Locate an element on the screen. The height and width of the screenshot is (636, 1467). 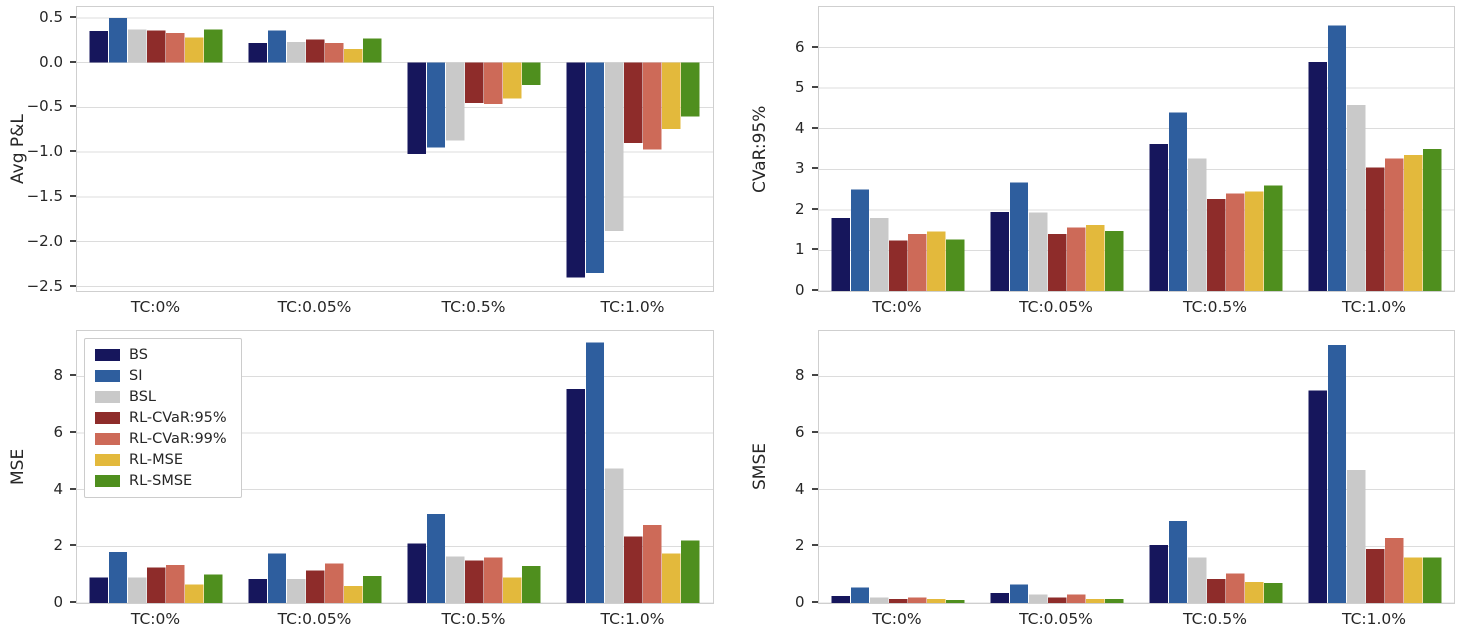
x-axis-spacer is located at coordinates (53, 307).